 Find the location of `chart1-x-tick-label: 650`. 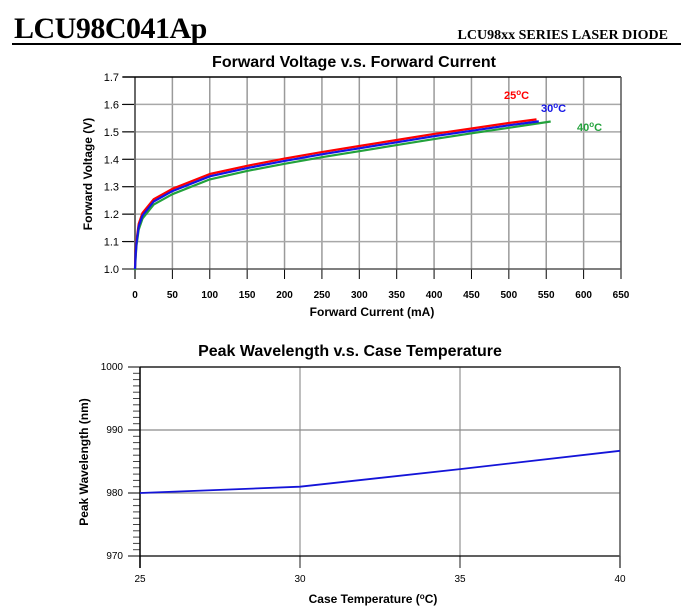

chart1-x-tick-label: 650 is located at coordinates (621, 295).